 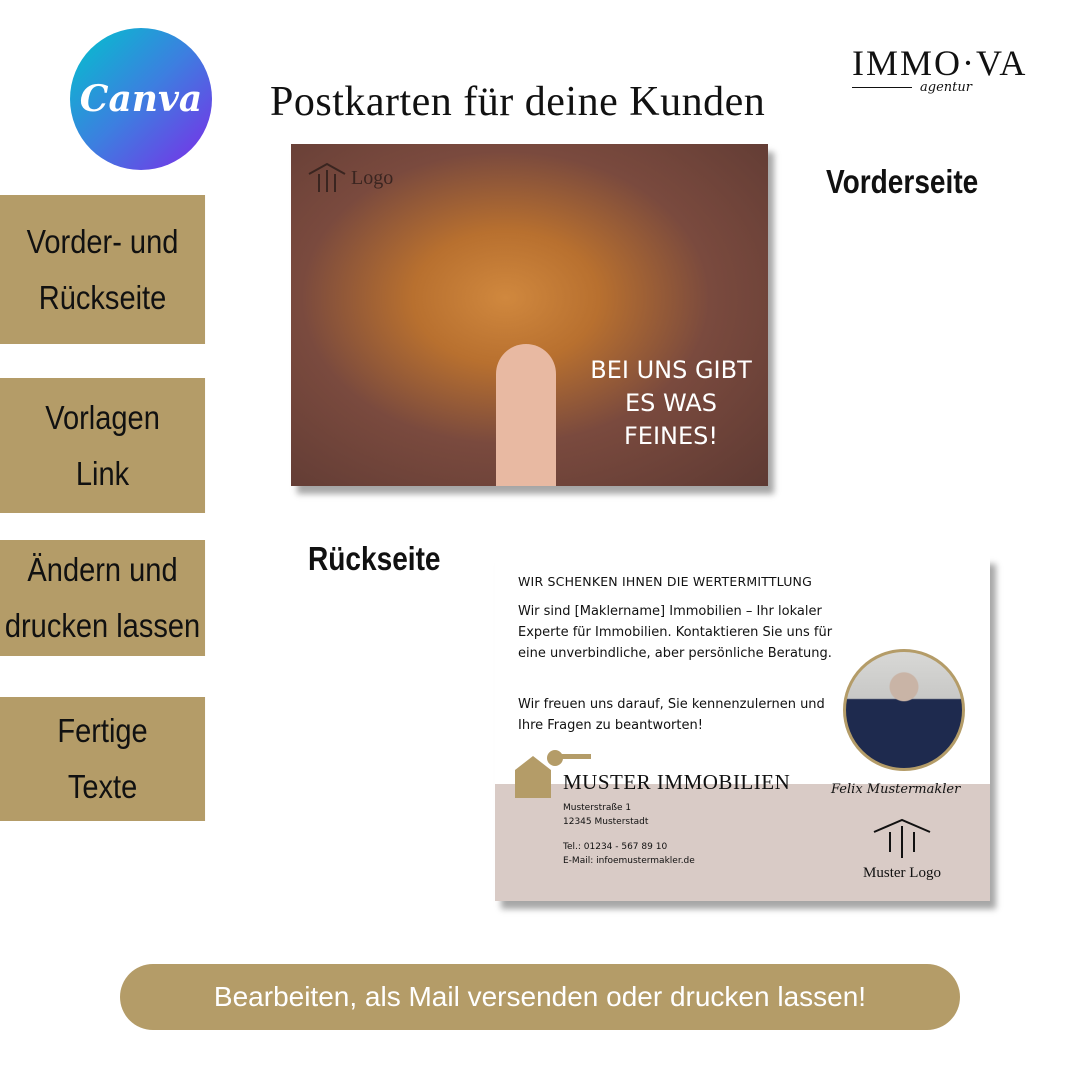 What do you see at coordinates (141, 99) in the screenshot?
I see `canva-logo: Canva` at bounding box center [141, 99].